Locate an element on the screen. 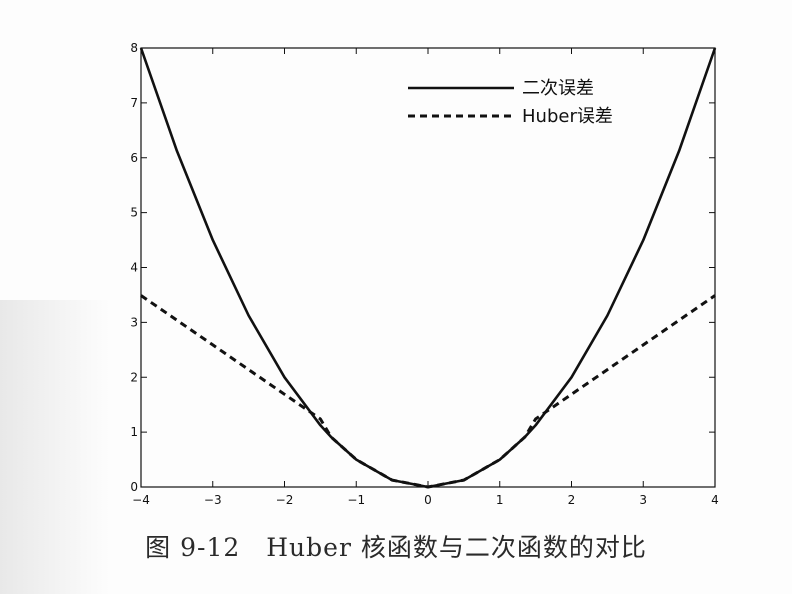 The width and height of the screenshot is (792, 594). x-tick-label: 3 is located at coordinates (643, 500).